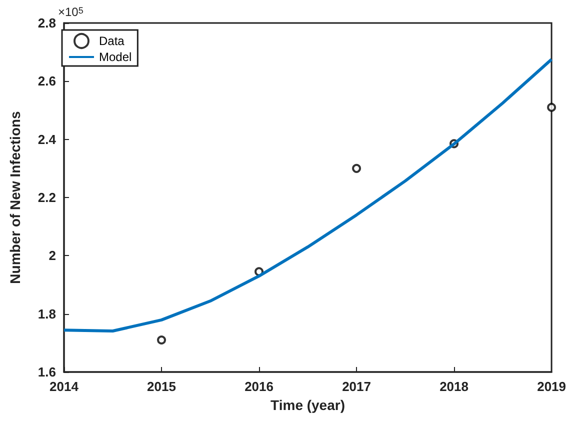 The image size is (569, 423). Describe the element at coordinates (47, 23) in the screenshot. I see `y-tick-label: 2.8` at that location.